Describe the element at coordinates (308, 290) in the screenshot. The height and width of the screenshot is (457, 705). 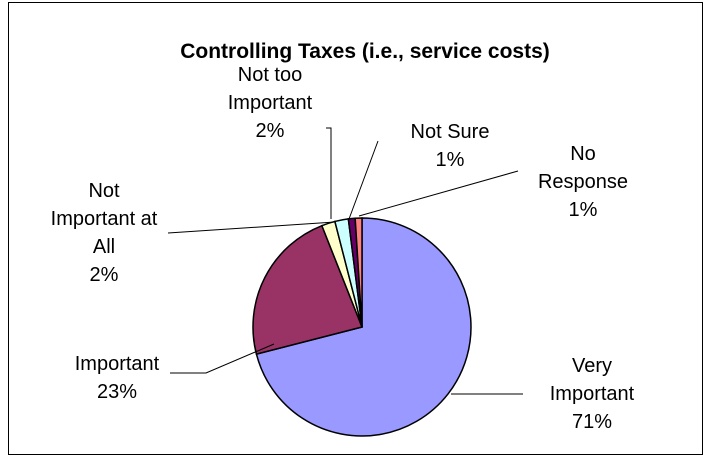
I see `pie-slice-important` at that location.